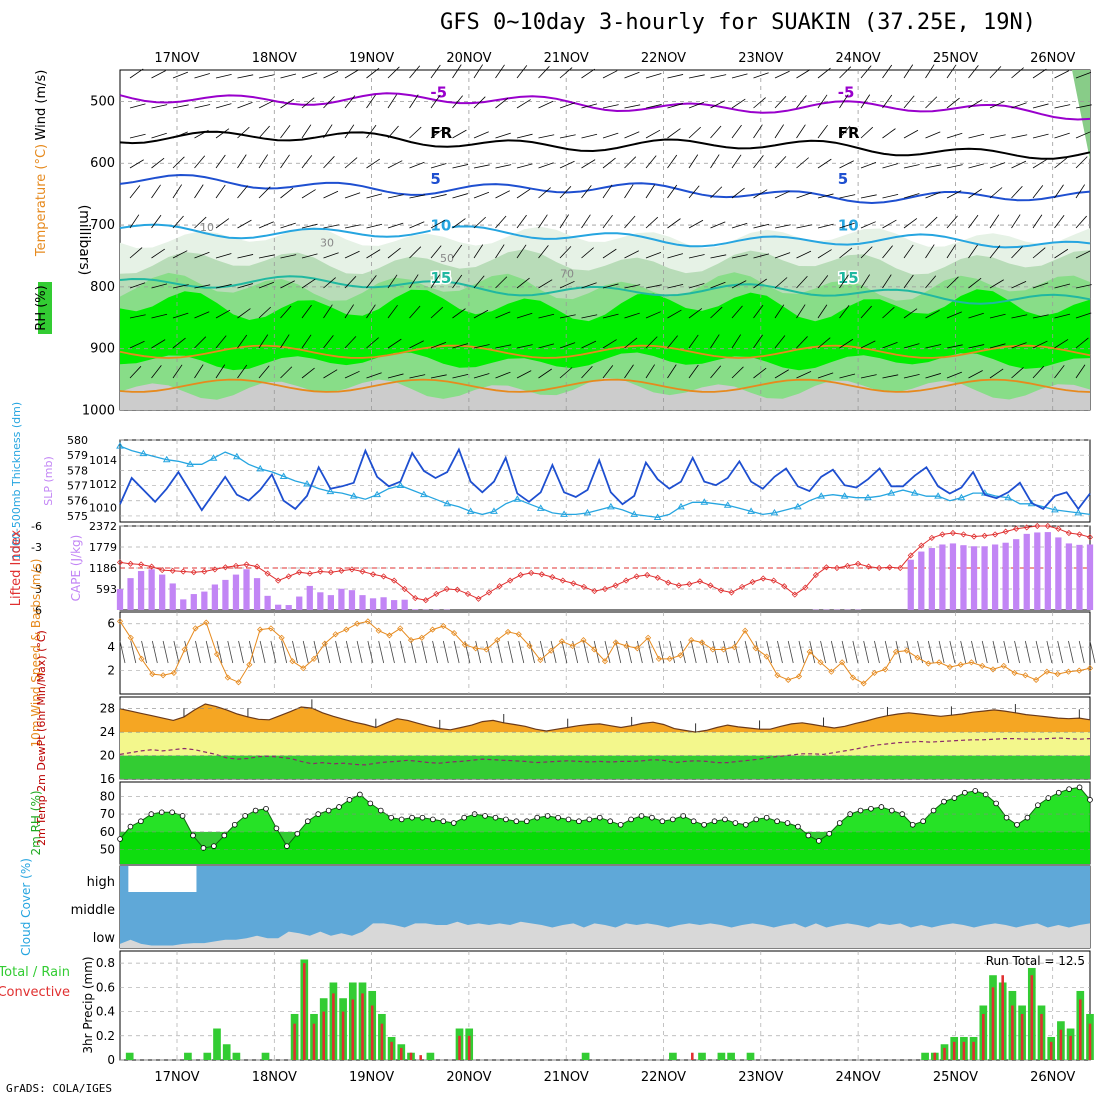 The width and height of the screenshot is (1100, 1100). What do you see at coordinates (274, 1077) in the screenshot?
I see `day-label-bottom: 18NOV` at bounding box center [274, 1077].